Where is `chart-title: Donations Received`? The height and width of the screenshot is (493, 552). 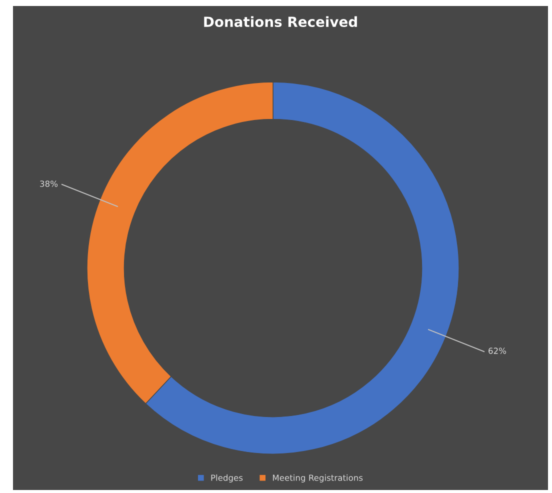 chart-title: Donations Received is located at coordinates (280, 22).